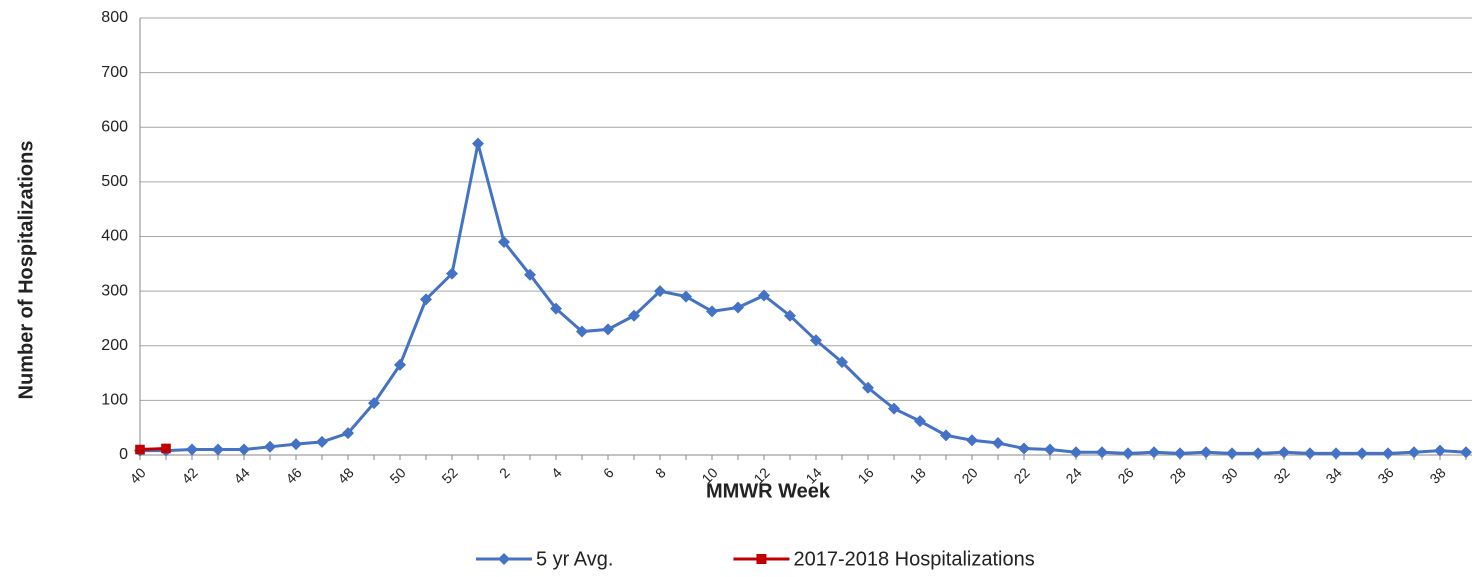 Image resolution: width=1475 pixels, height=577 pixels. What do you see at coordinates (123, 454) in the screenshot?
I see `y-tick-label: 0` at bounding box center [123, 454].